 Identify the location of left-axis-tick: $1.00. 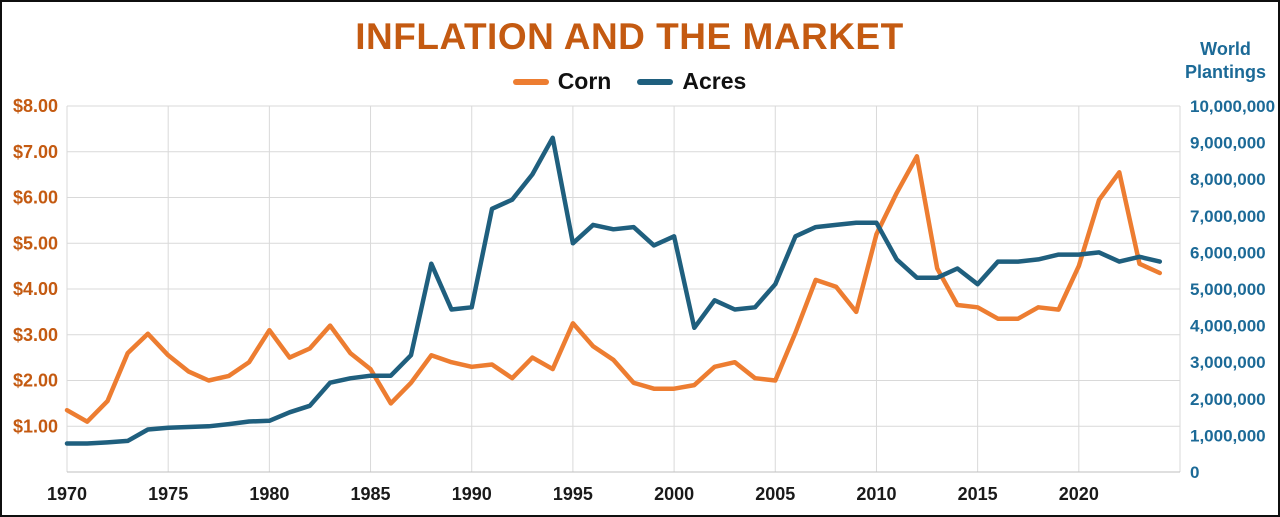
(35, 426).